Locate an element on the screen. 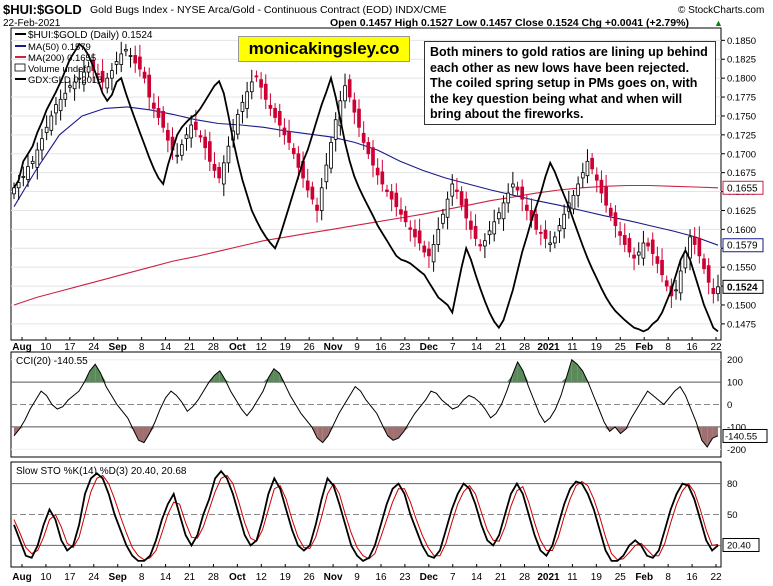 The image size is (773, 586). header-symbol: $HUI:$GOLD is located at coordinates (42, 9).